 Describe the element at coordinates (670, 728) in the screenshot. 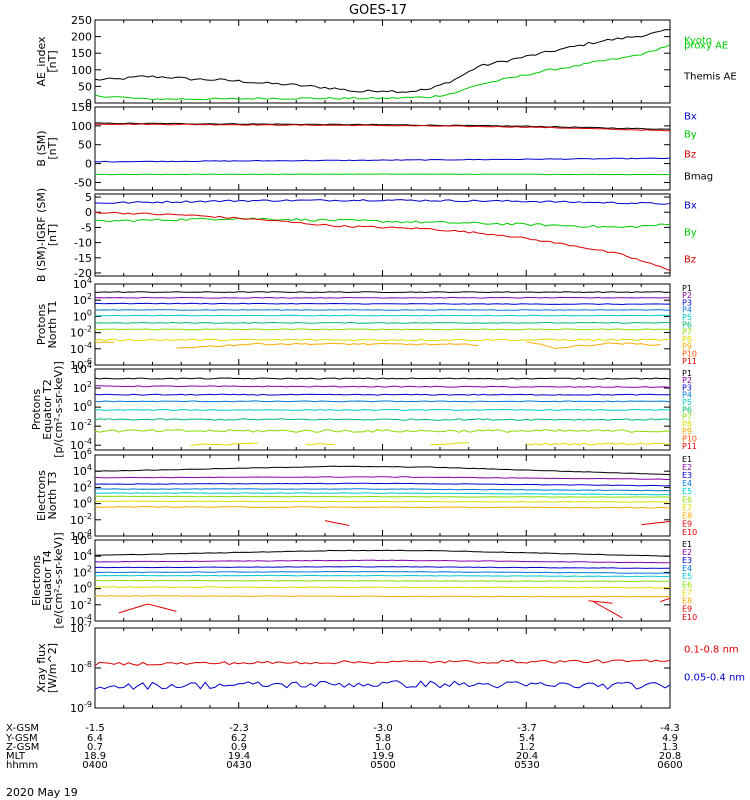

I see `footer-value: -4.3` at that location.